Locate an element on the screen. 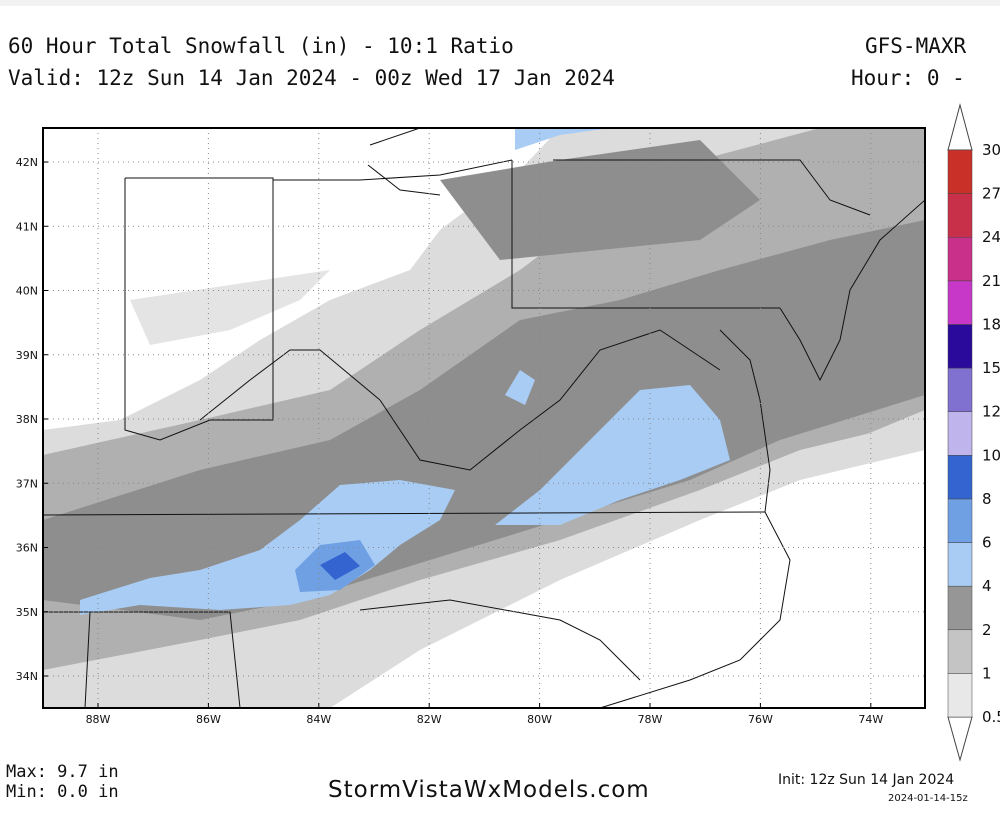 This screenshot has height=825, width=1000. snow-light is located at coordinates (230, 307).